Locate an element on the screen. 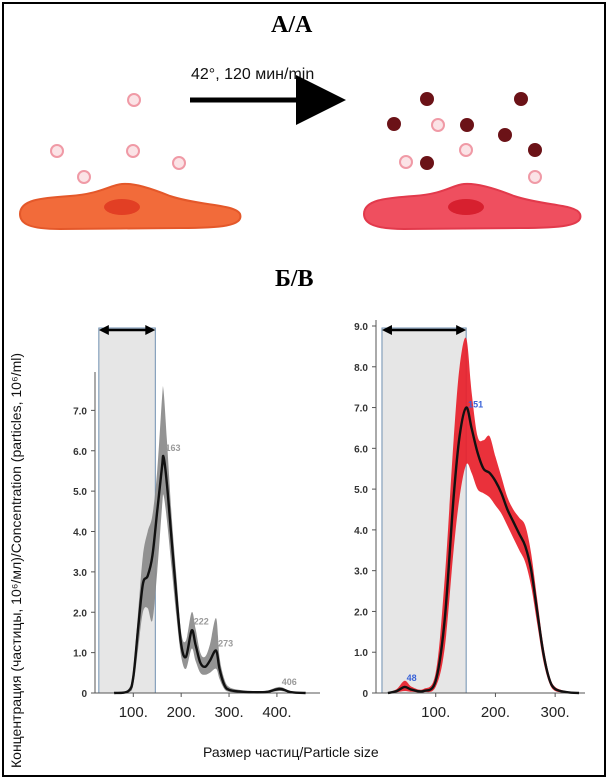  size-range-region is located at coordinates (127, 510).